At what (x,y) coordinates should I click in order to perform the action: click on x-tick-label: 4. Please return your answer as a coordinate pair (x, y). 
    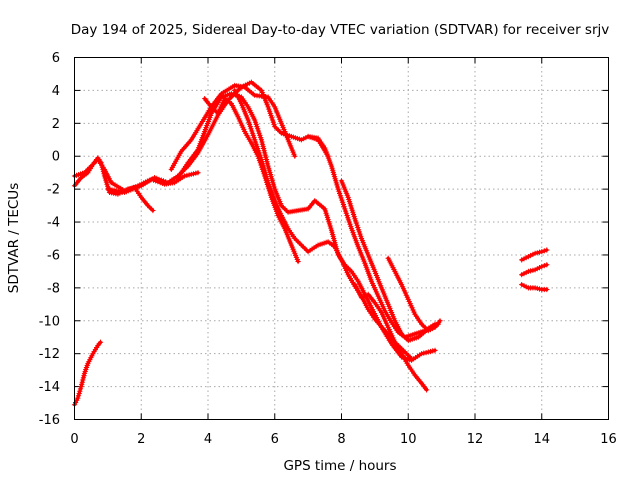
    Looking at the image, I should click on (208, 439).